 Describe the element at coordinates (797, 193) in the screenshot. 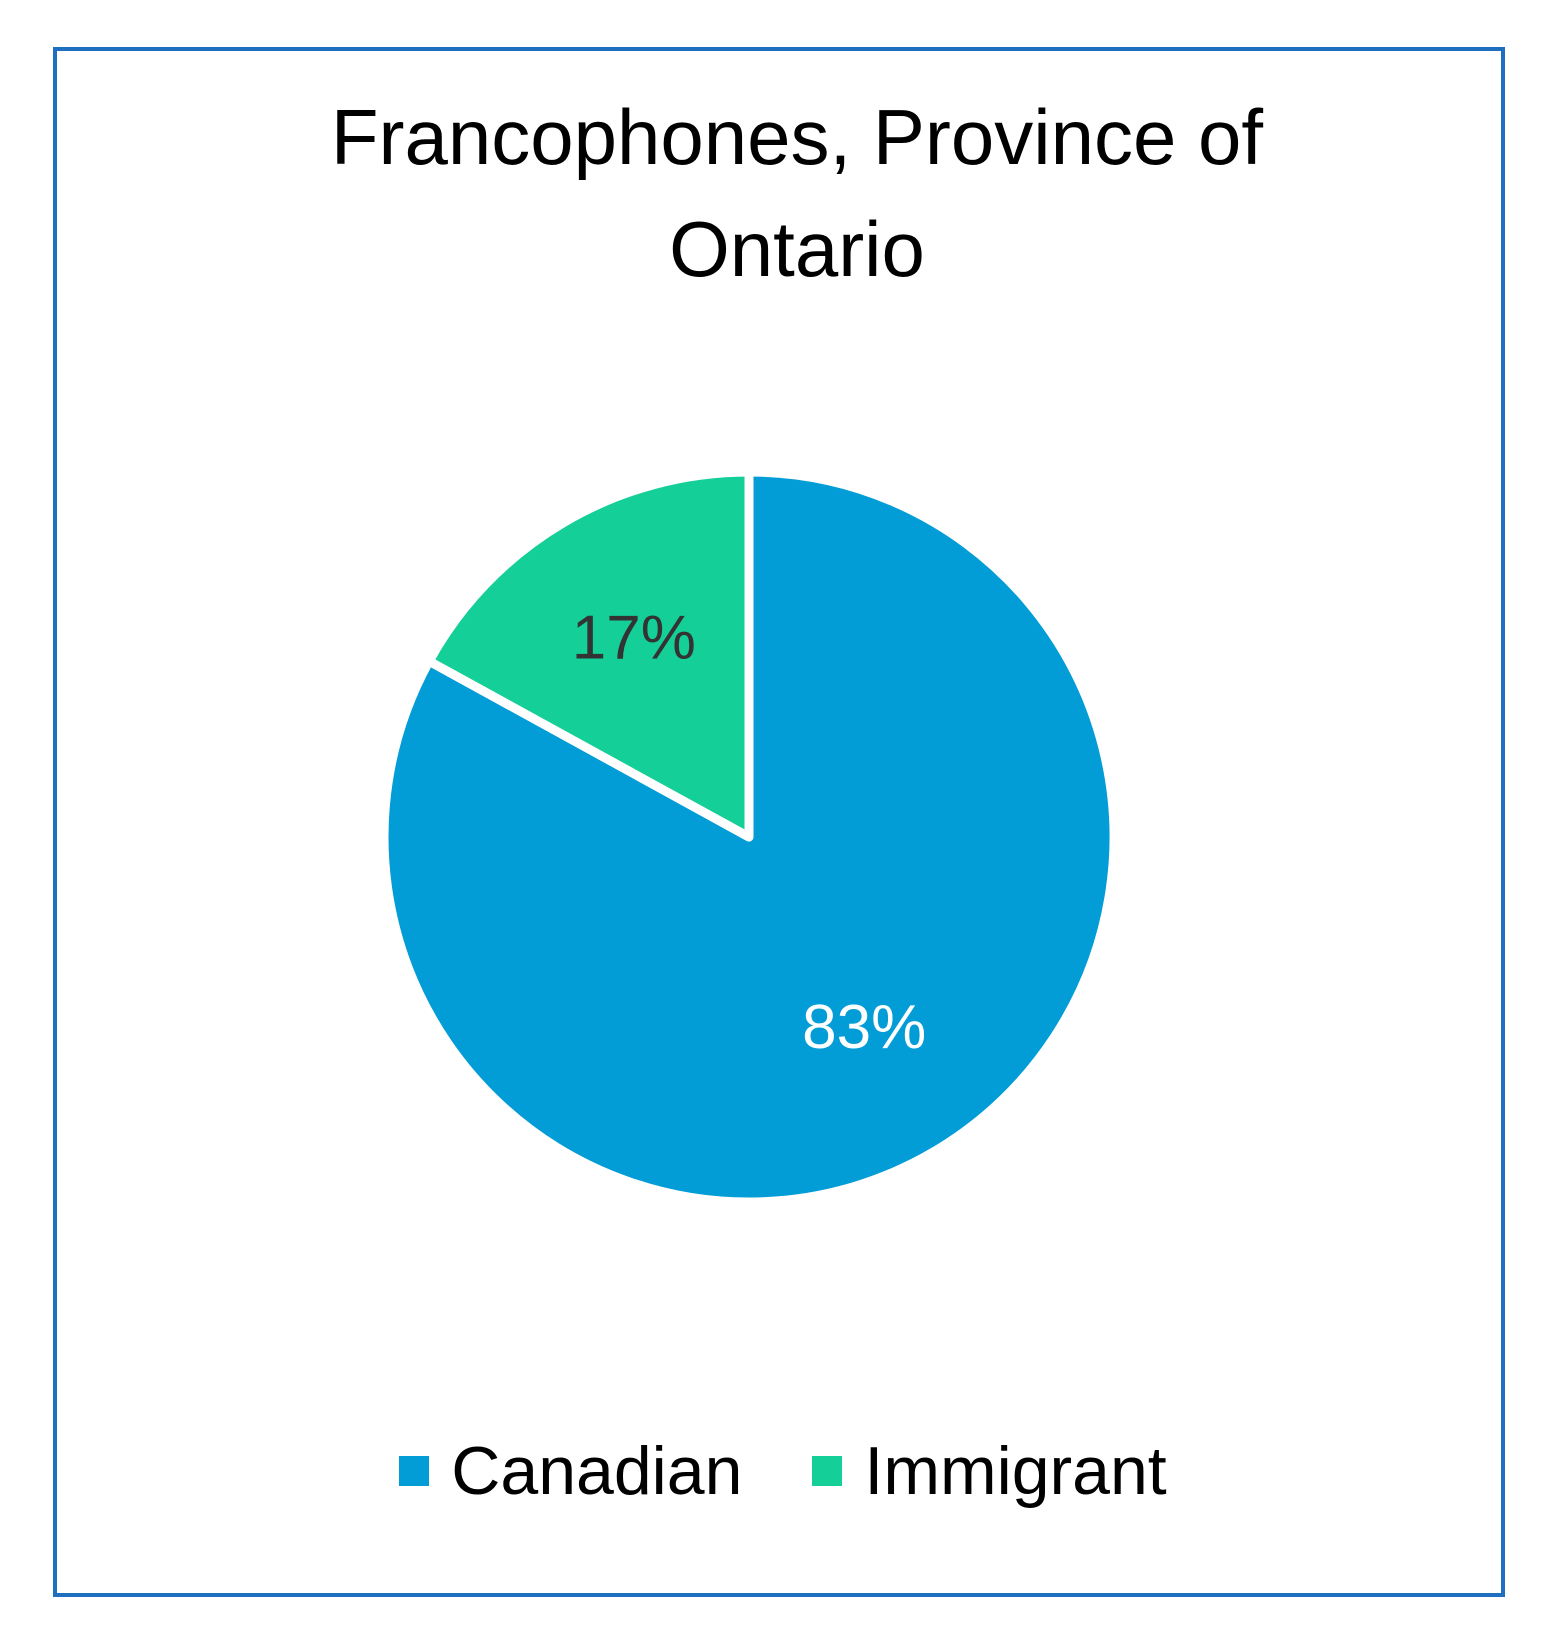

I see `chart-title: Francophones, Province of Ontario` at that location.